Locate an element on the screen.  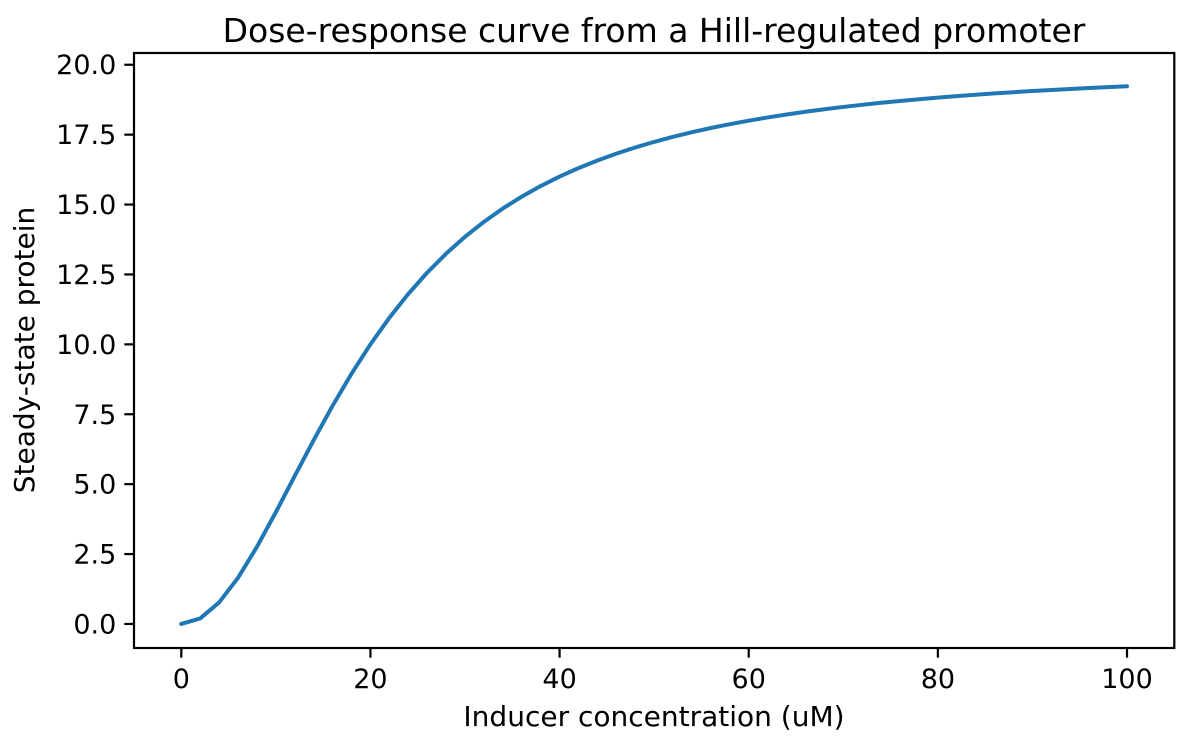
y-tick-label: 10.0 is located at coordinates (86, 345).